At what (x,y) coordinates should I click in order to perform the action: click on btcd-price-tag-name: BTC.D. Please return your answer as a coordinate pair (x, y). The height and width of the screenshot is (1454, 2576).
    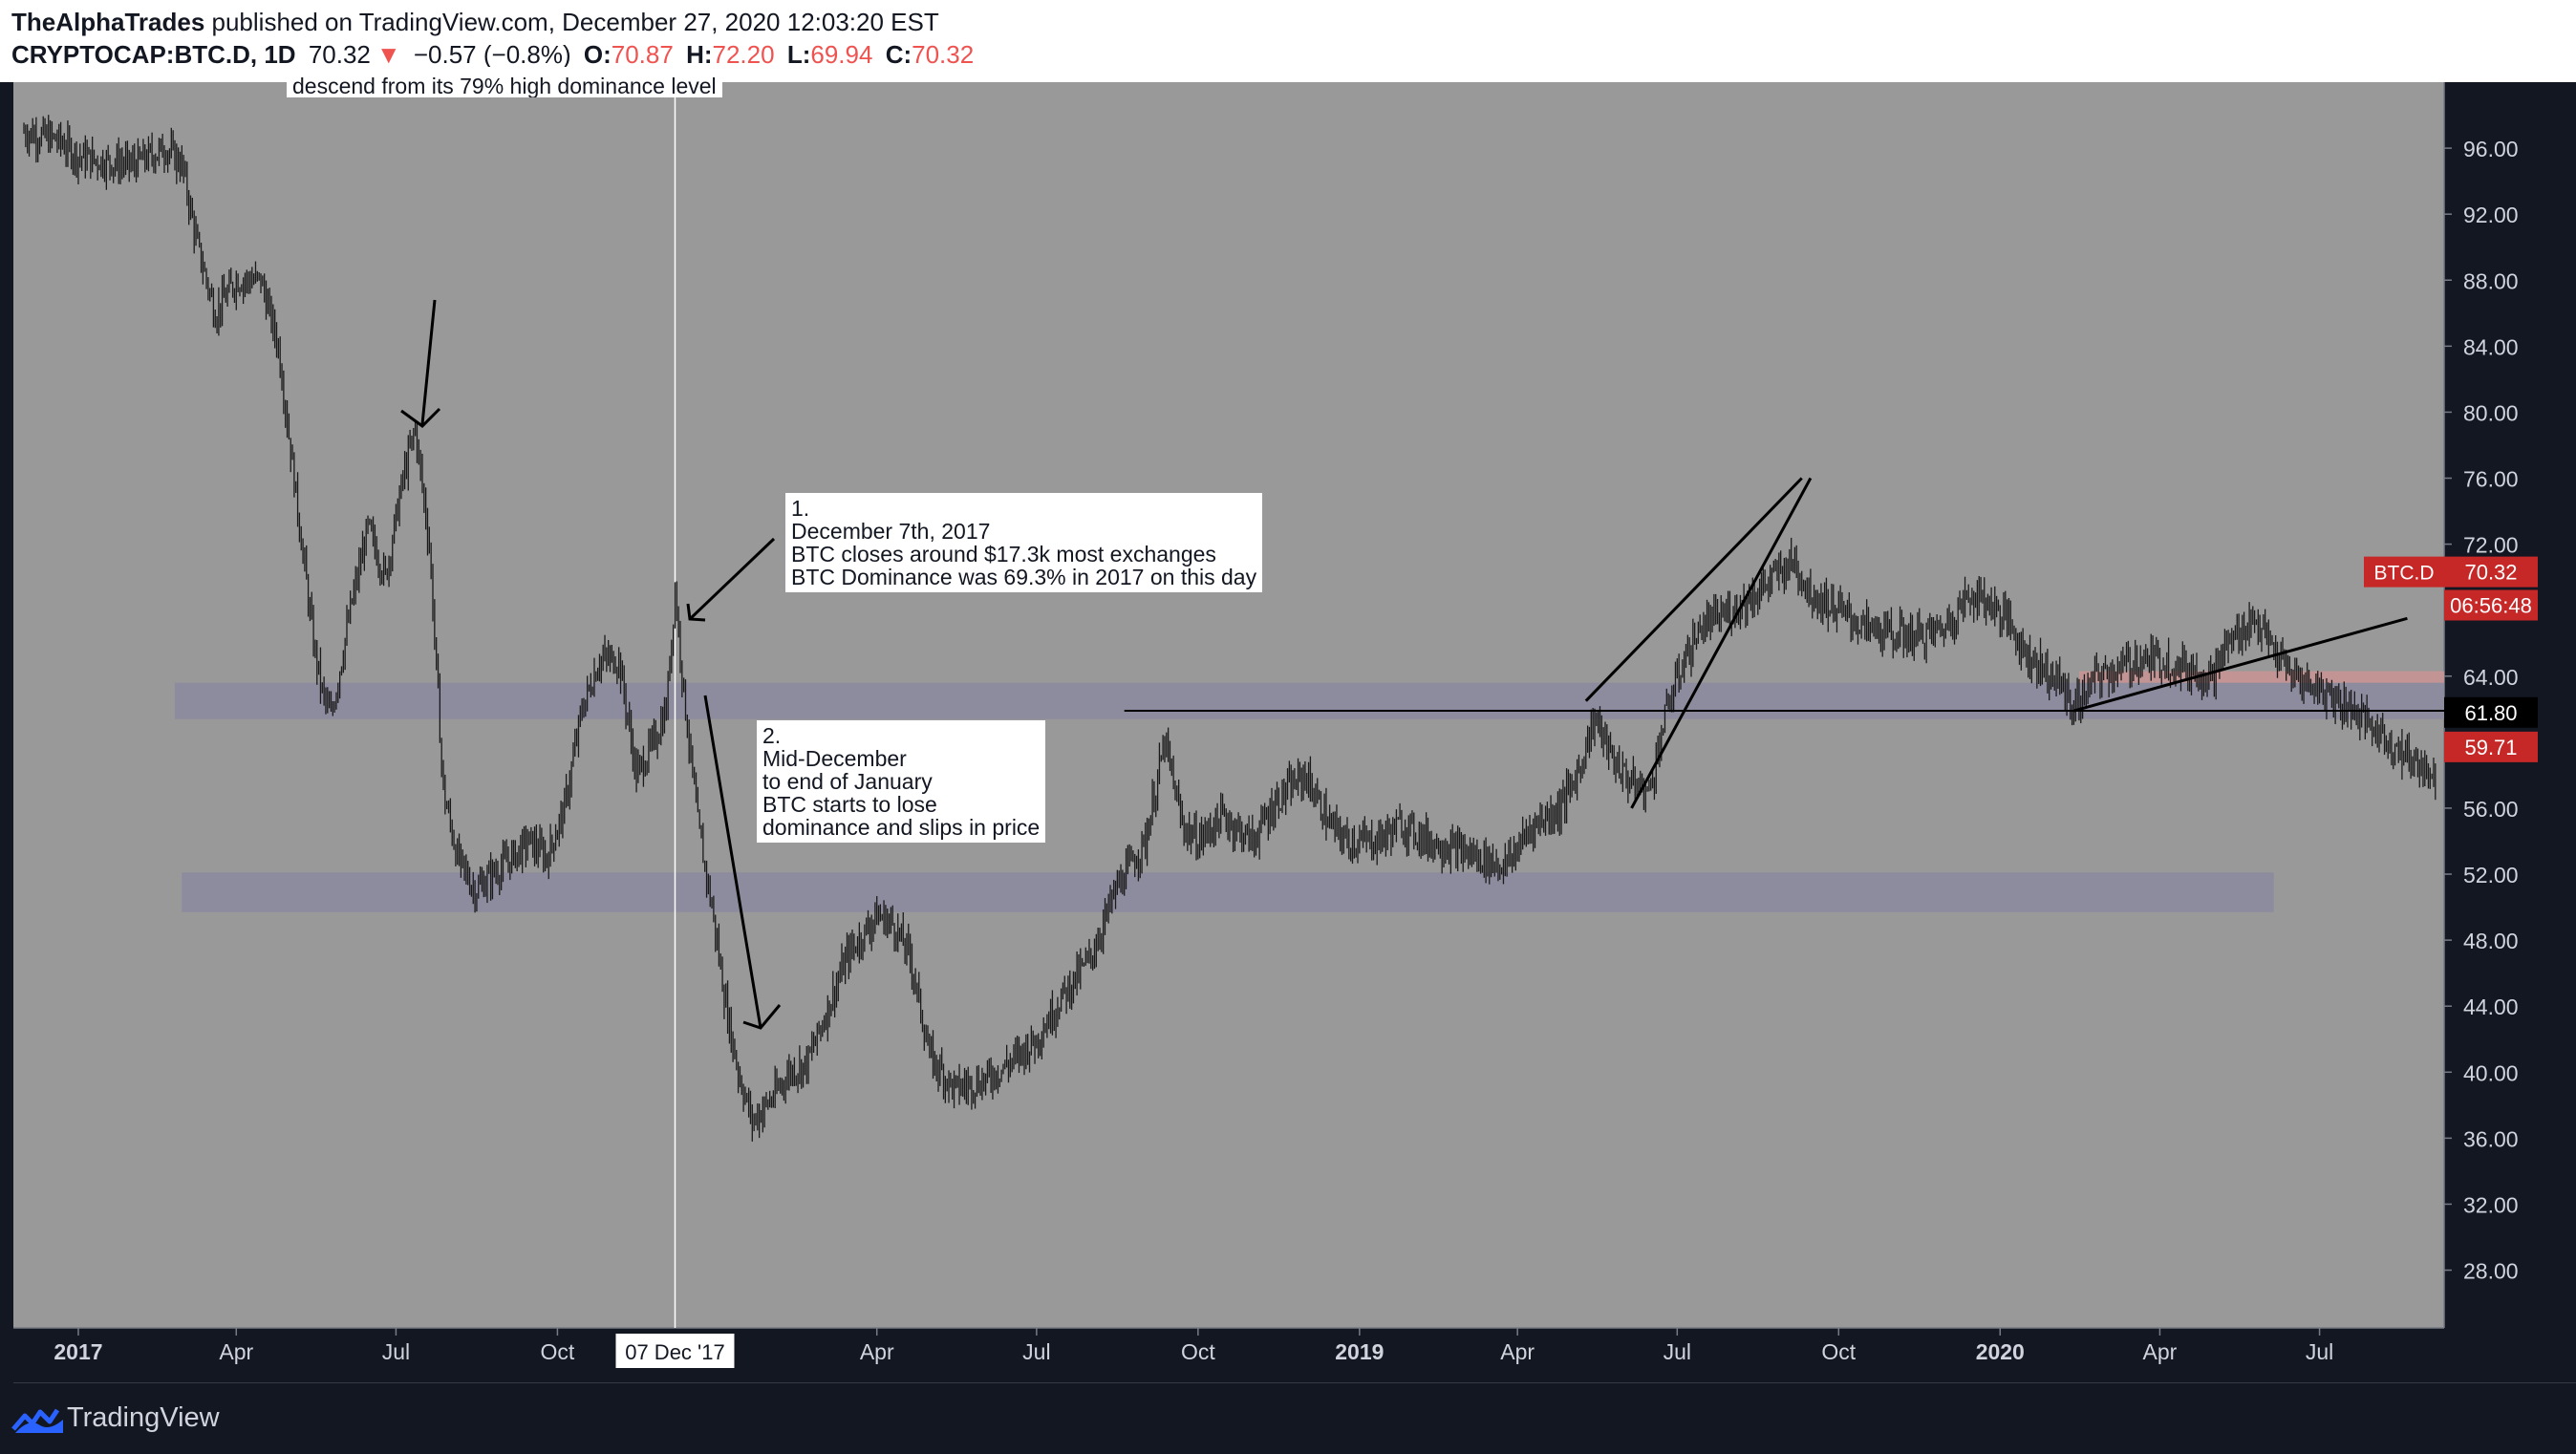
    Looking at the image, I should click on (2404, 574).